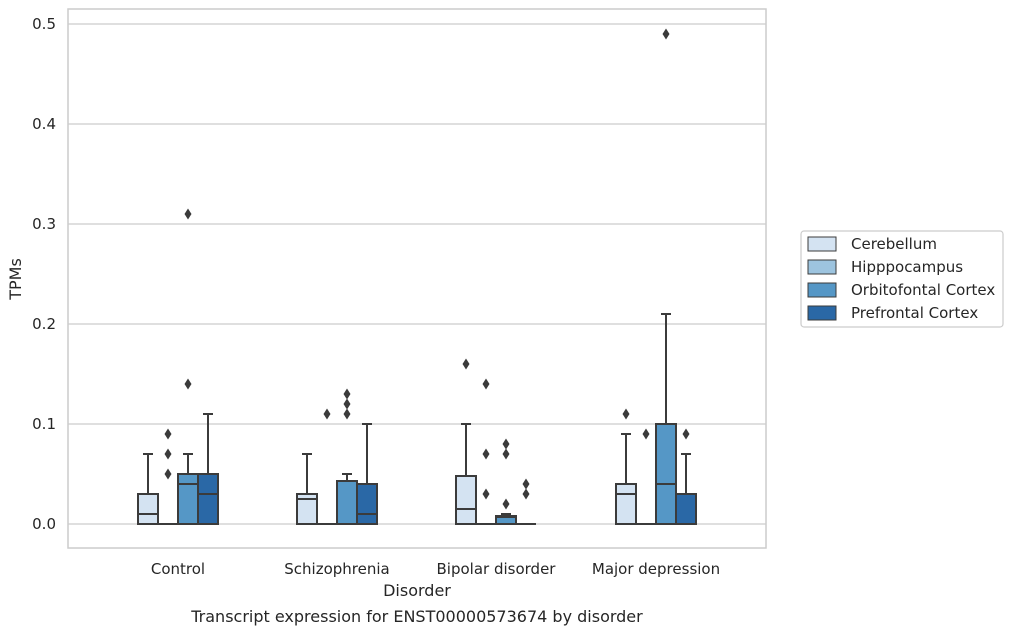 Image resolution: width=1014 pixels, height=634 pixels. What do you see at coordinates (44, 324) in the screenshot?
I see `y-tick-label: 0.2` at bounding box center [44, 324].